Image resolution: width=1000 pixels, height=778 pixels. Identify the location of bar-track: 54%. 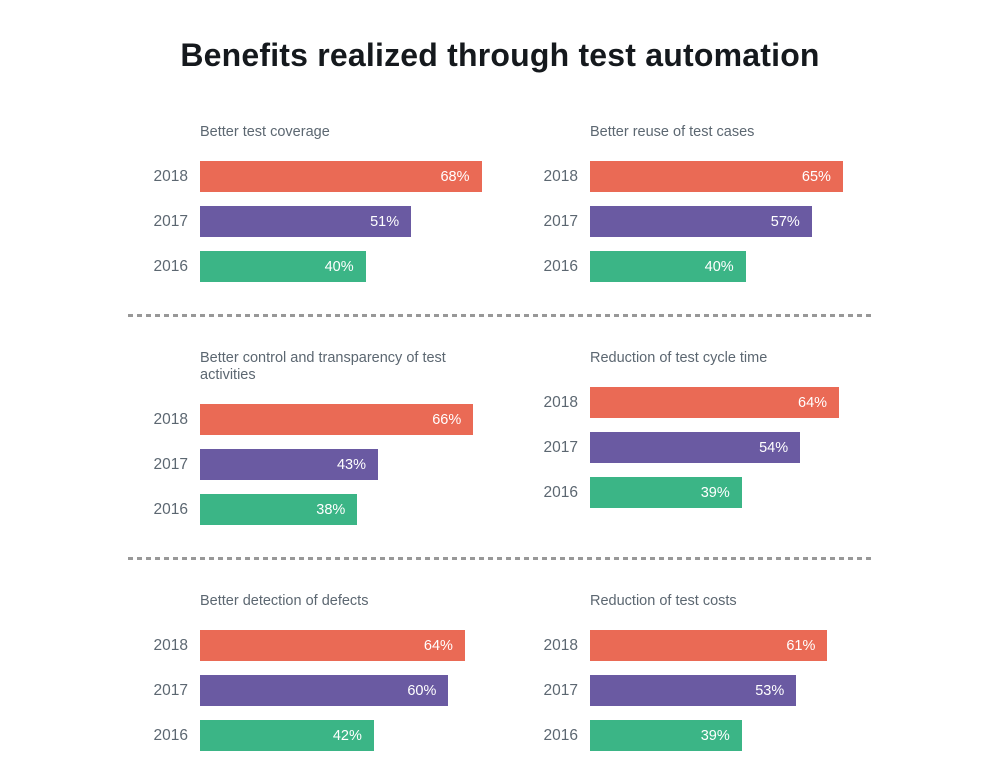
(731, 447).